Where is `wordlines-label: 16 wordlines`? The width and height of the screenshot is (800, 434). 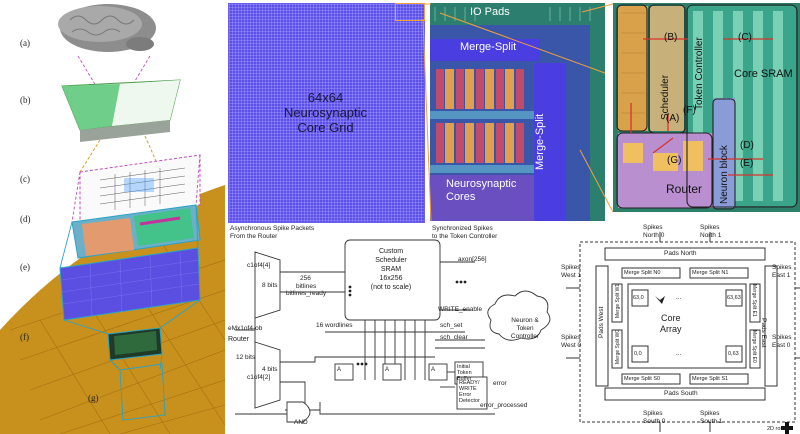
wordlines-label: 16 wordlines is located at coordinates (334, 325).